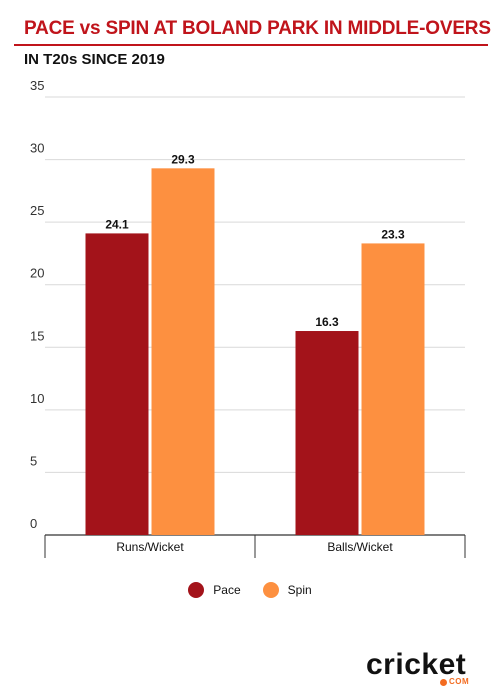 This screenshot has height=700, width=500. What do you see at coordinates (183, 159) in the screenshot?
I see `data-label: 29.3` at bounding box center [183, 159].